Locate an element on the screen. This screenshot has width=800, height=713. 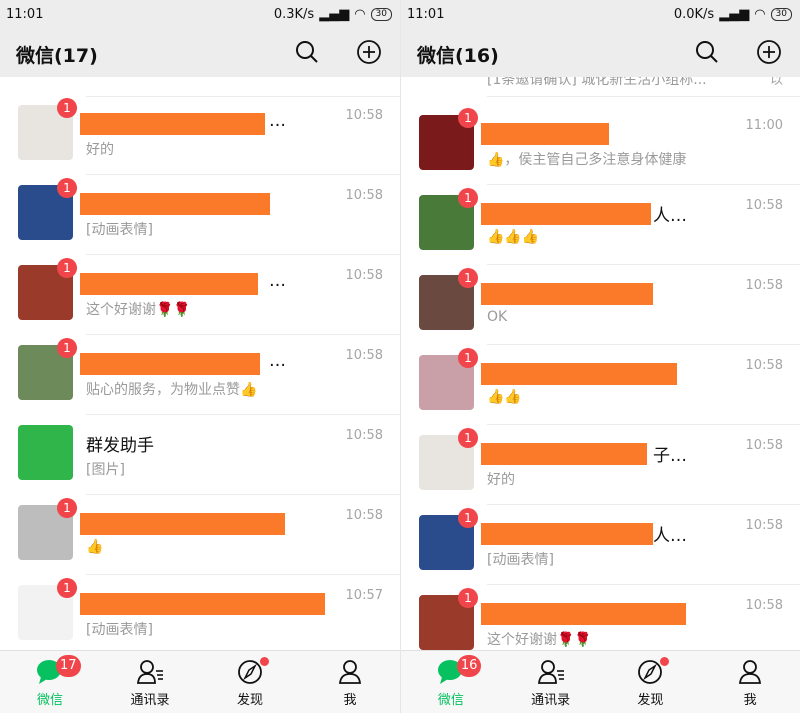
chat-list-item: 1 OK 10:58 is located at coordinates (600, 305).